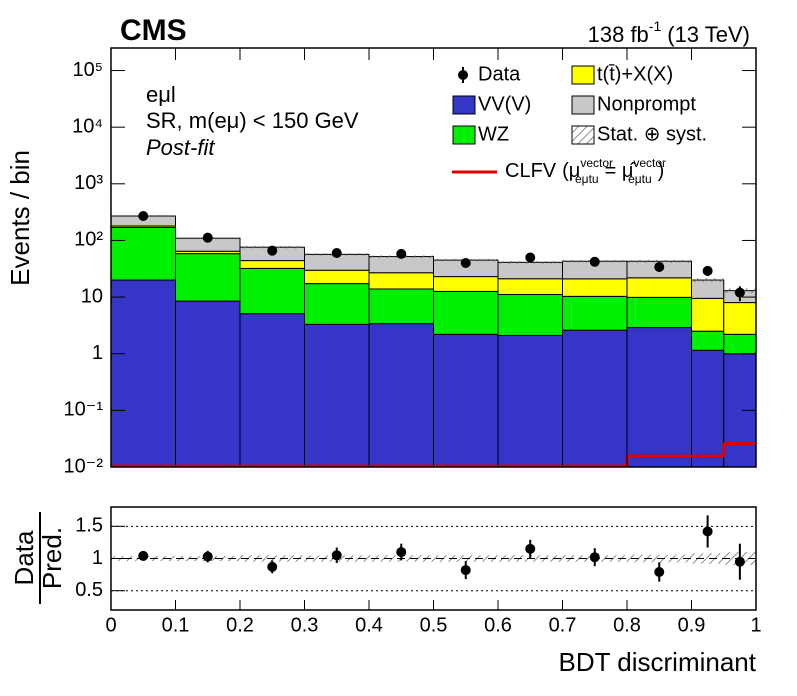 This screenshot has height=696, width=797. What do you see at coordinates (585, 171) in the screenshot?
I see `legend-label: CLFV (μvector eμtu = μ̂vector eμtu)` at bounding box center [585, 171].